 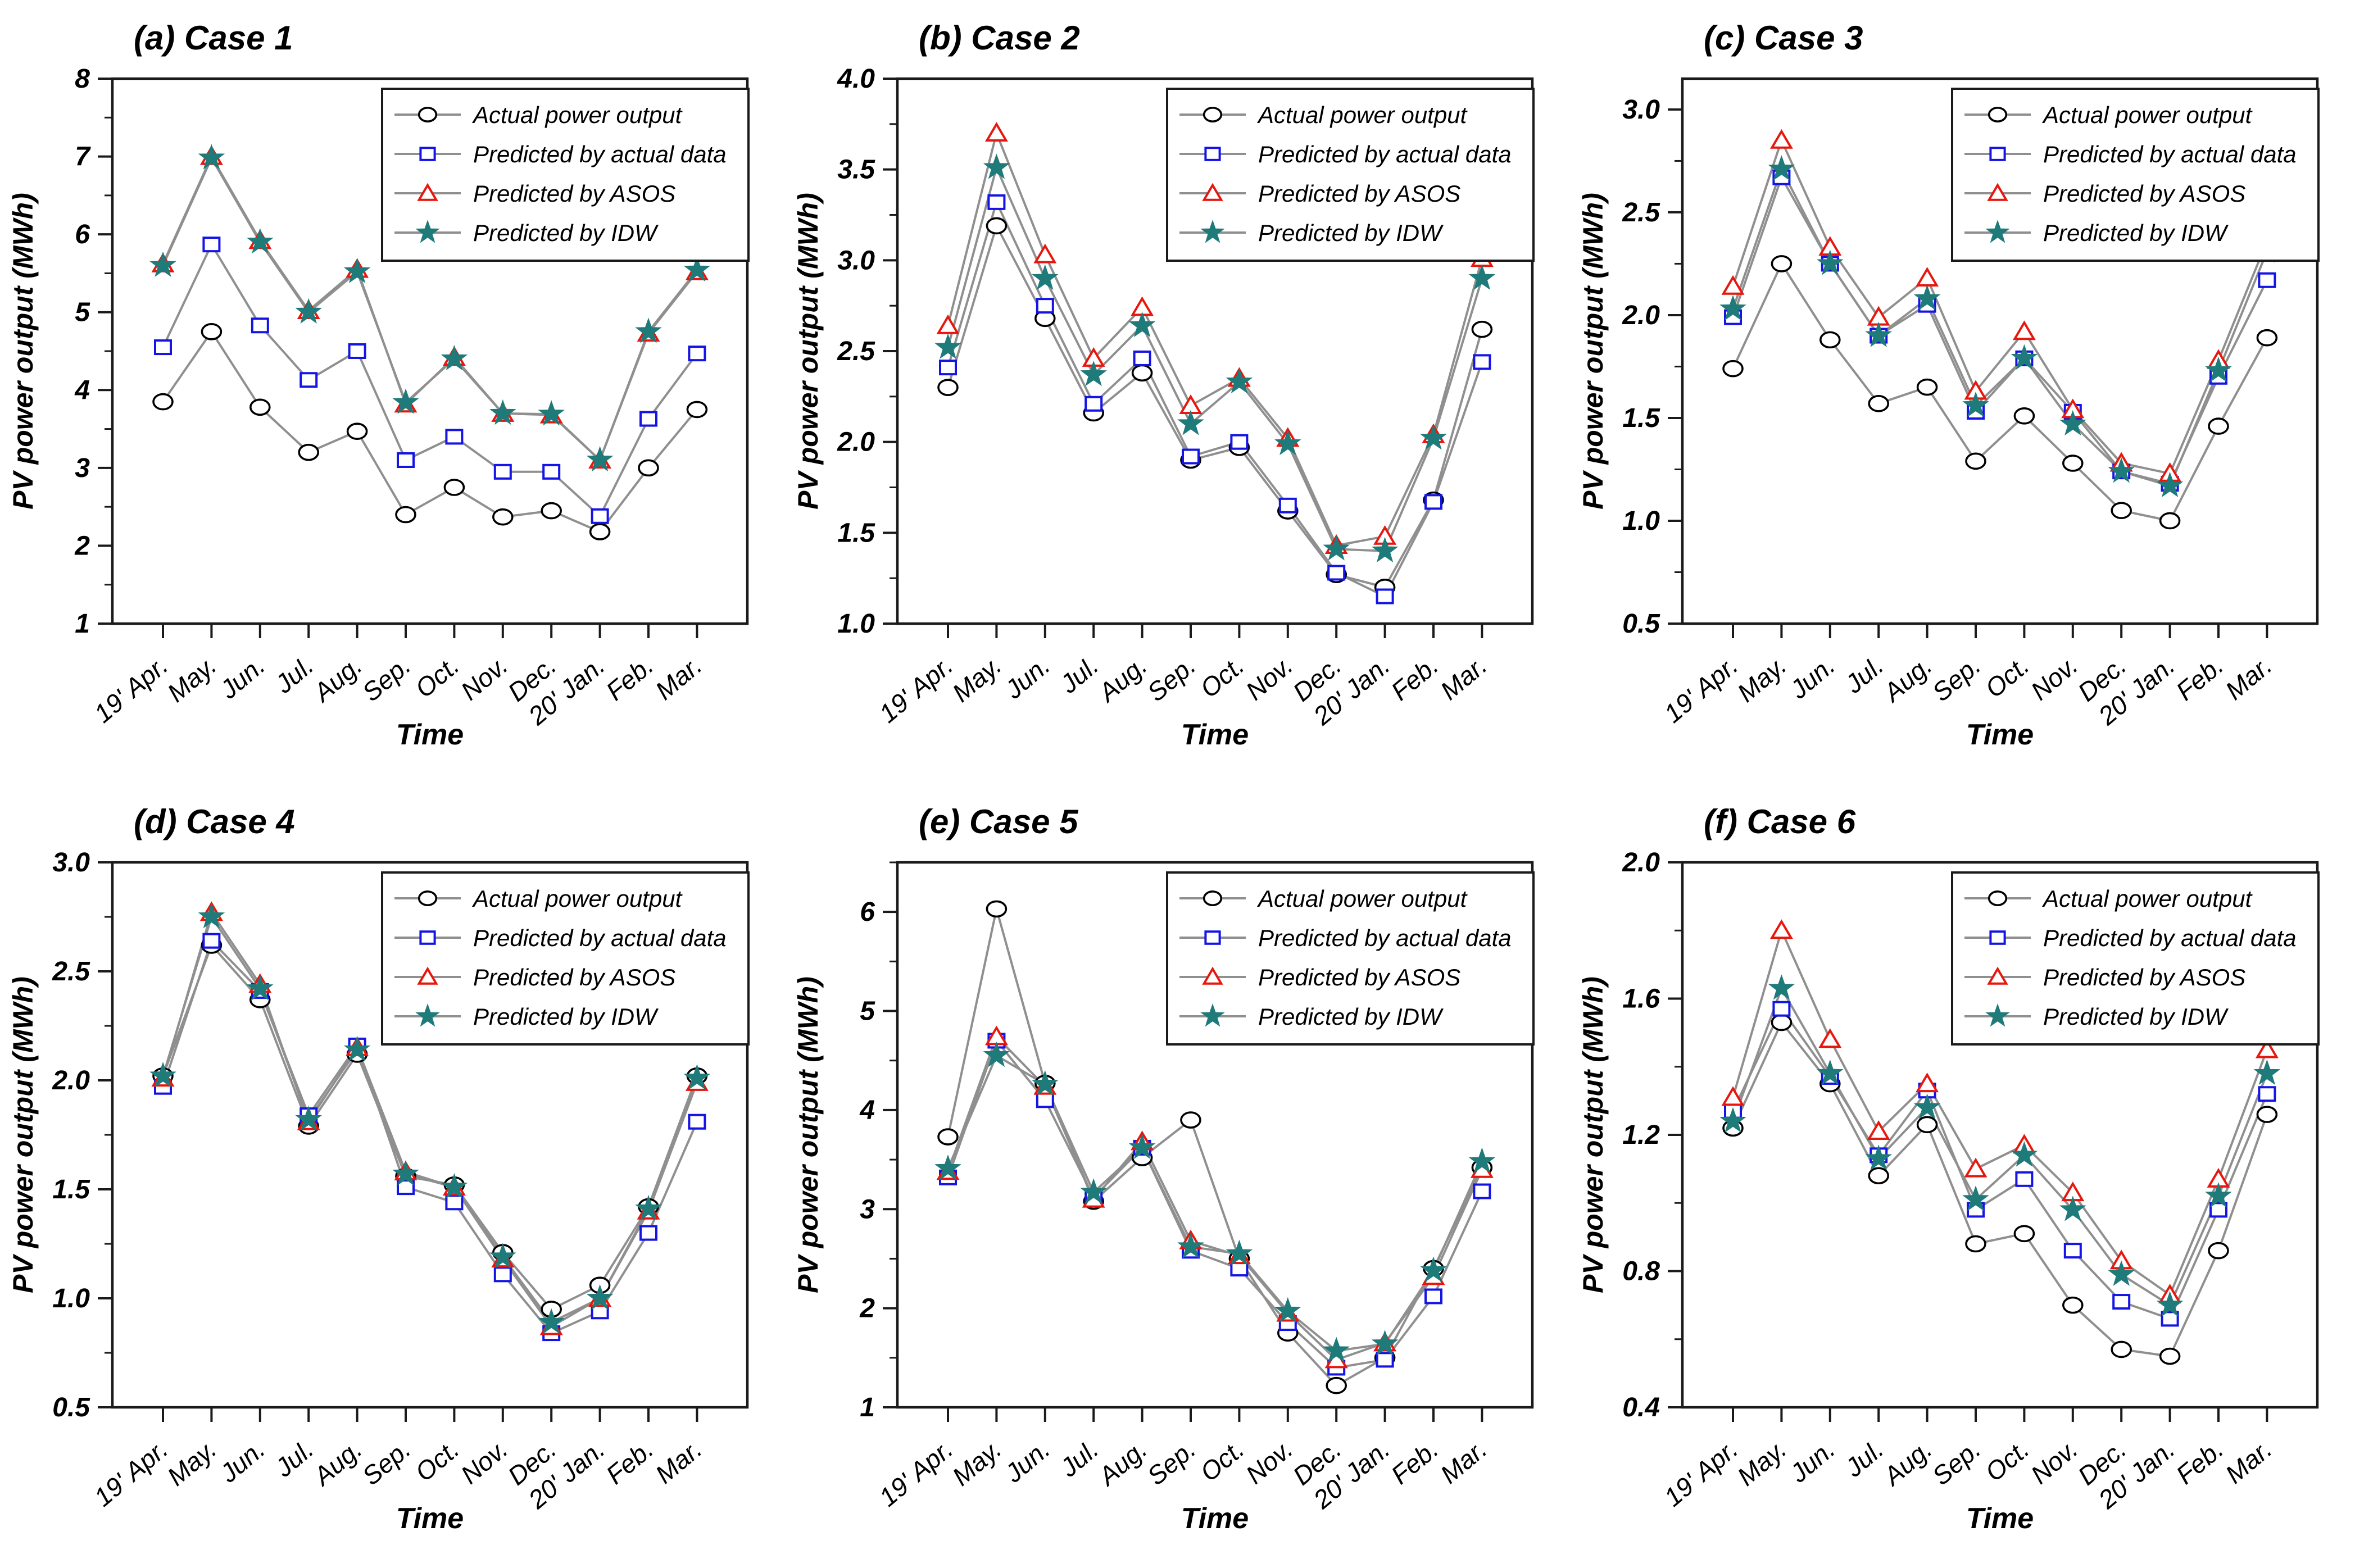 I want to click on x-tick-label: Jun., so click(x=1027, y=678).